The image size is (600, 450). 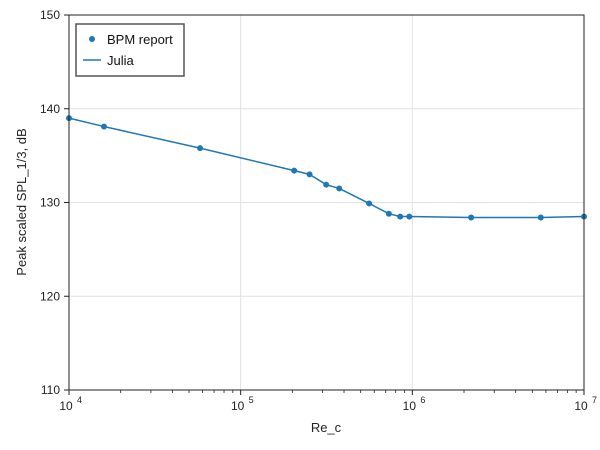 I want to click on x-tick-label: 10 6, so click(x=414, y=404).